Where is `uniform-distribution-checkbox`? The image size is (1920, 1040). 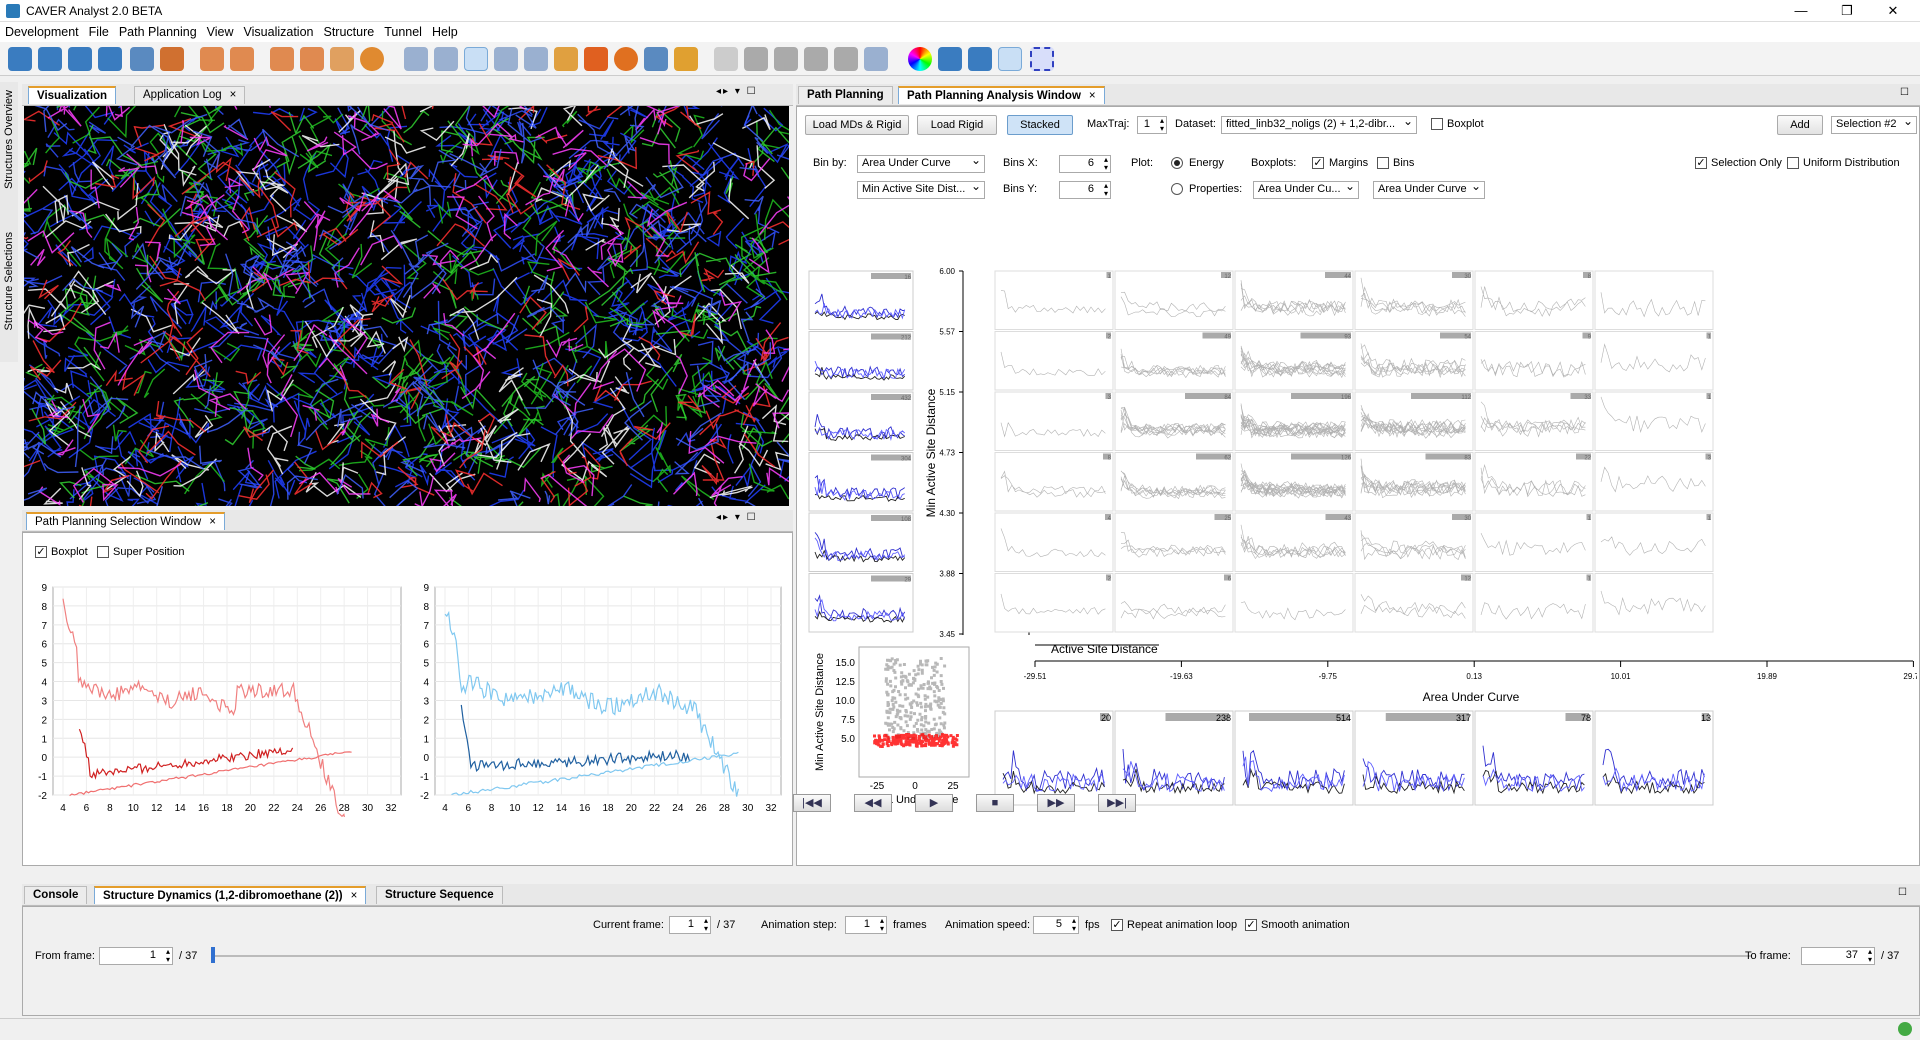
uniform-distribution-checkbox is located at coordinates (1793, 163).